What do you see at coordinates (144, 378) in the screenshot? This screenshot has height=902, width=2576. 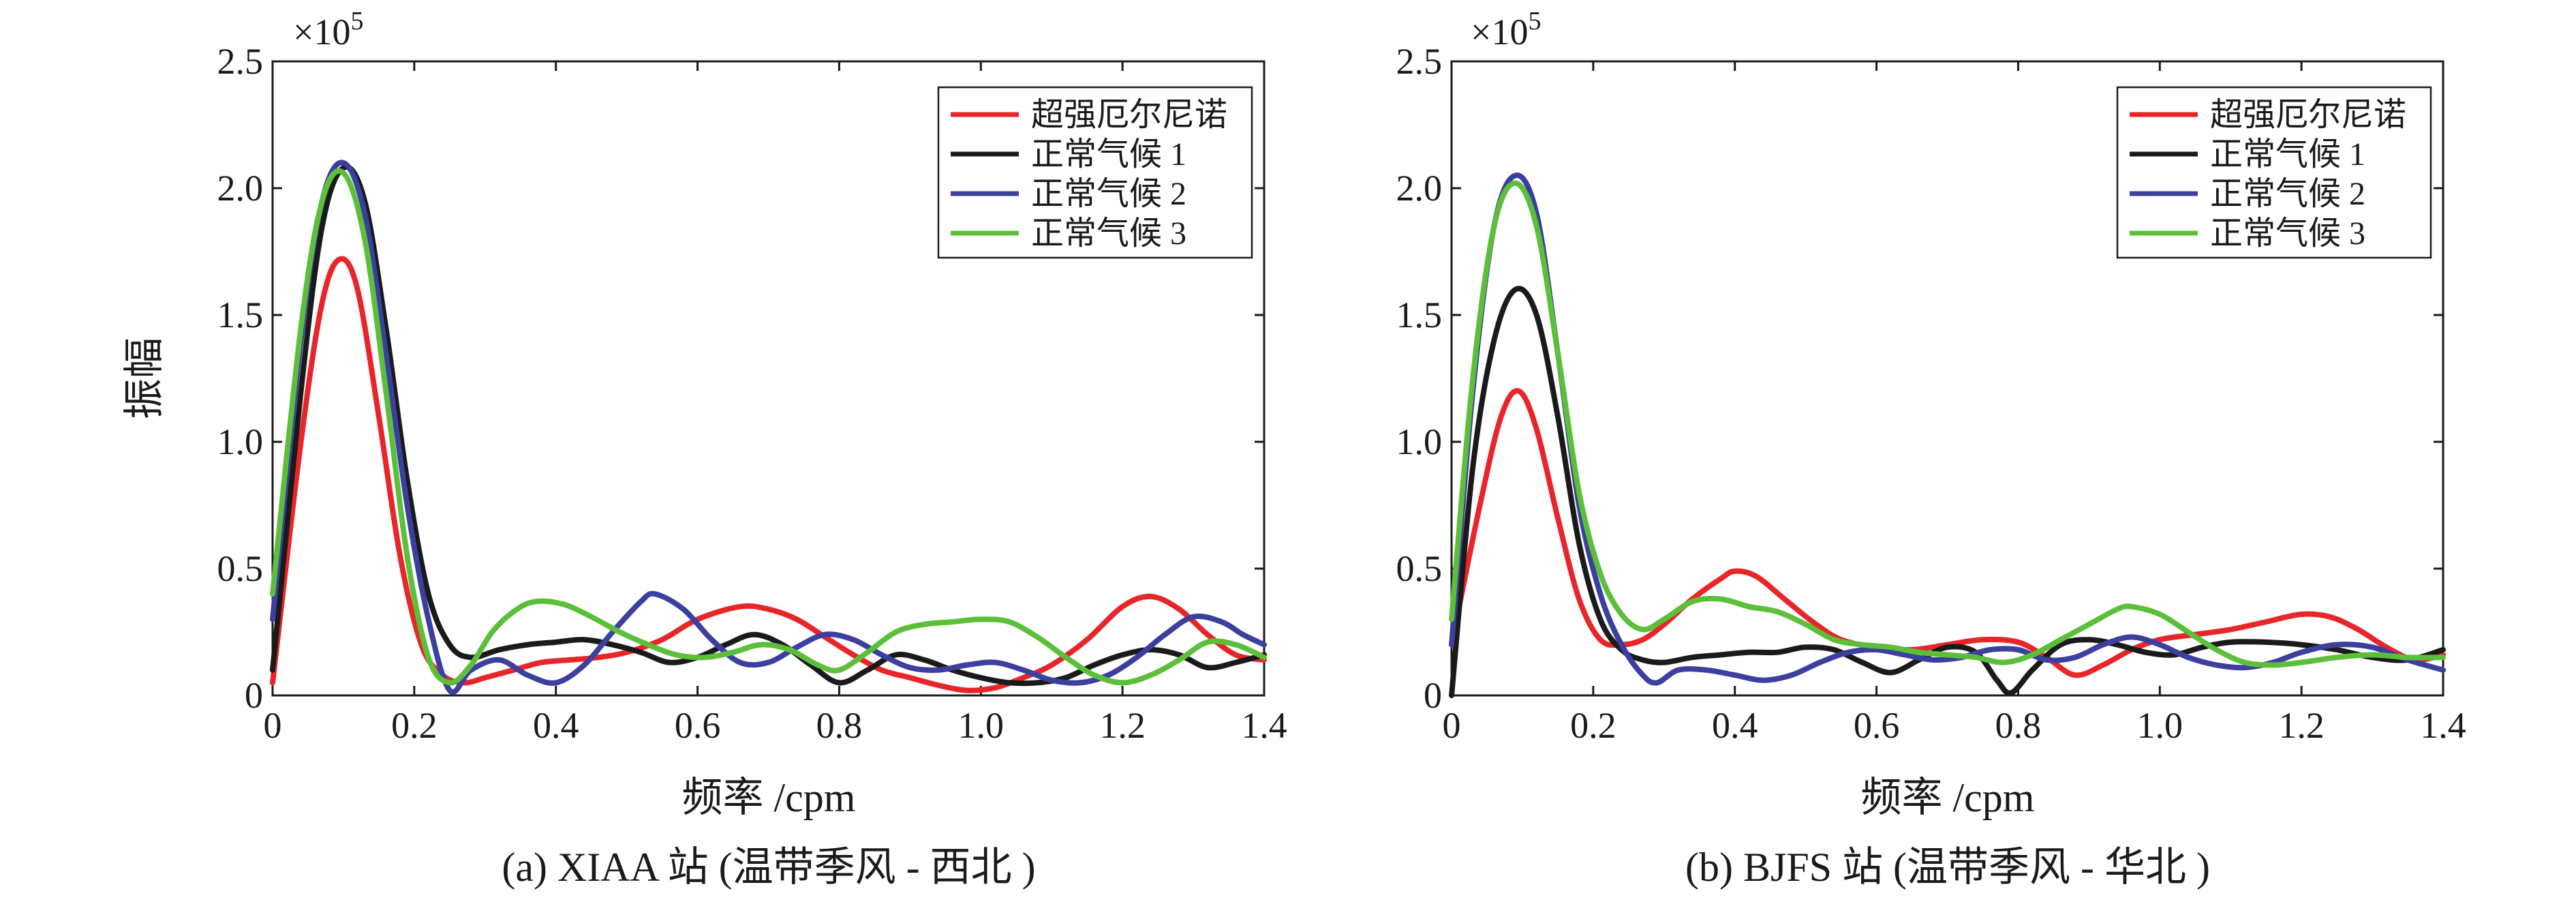 I see `y-axis-title: 振幅` at bounding box center [144, 378].